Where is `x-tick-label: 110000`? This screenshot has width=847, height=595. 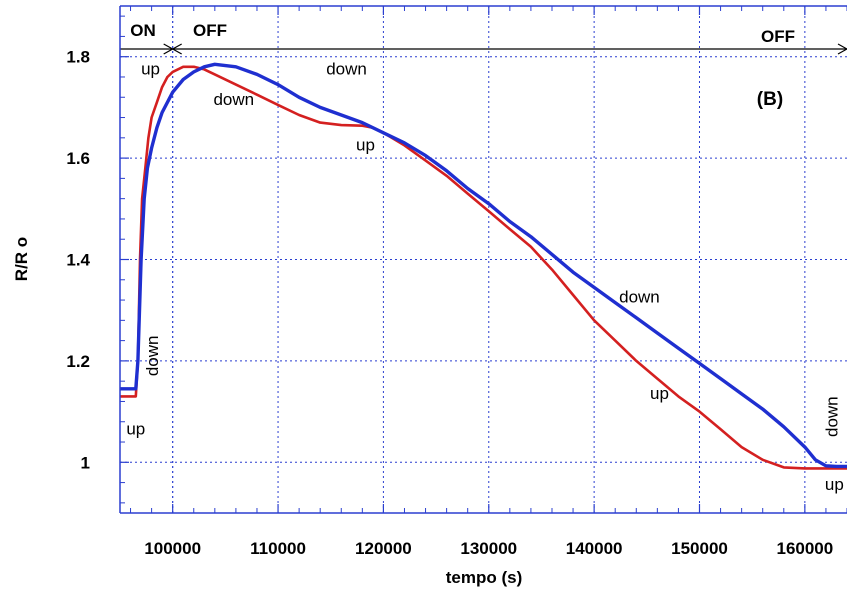
x-tick-label: 110000 is located at coordinates (278, 548).